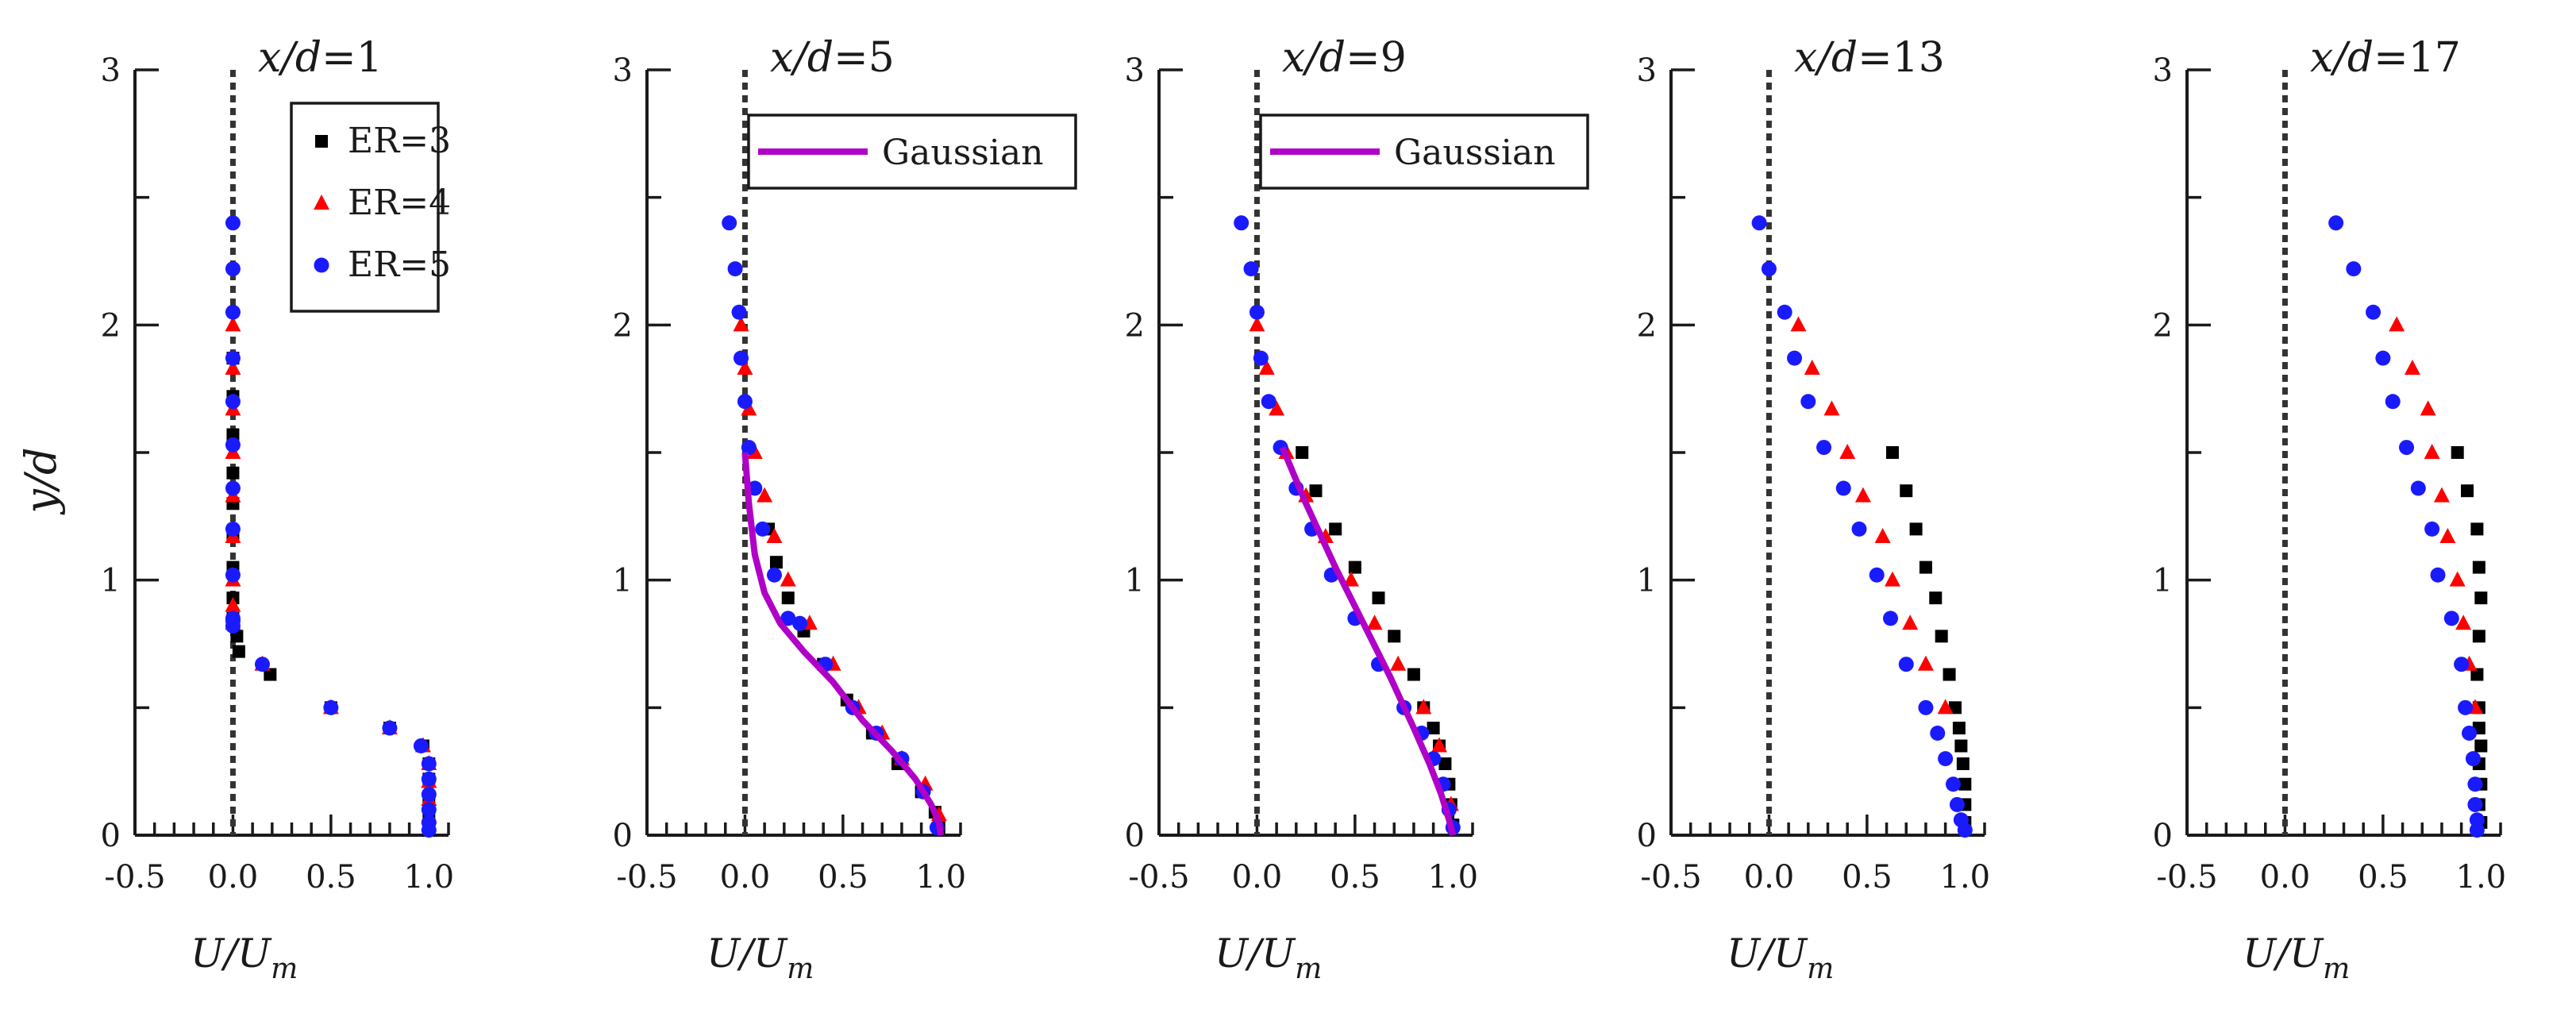 This screenshot has width=2576, height=1017. Describe the element at coordinates (2283, 953) in the screenshot. I see `x-axis-label-main: U/U` at that location.